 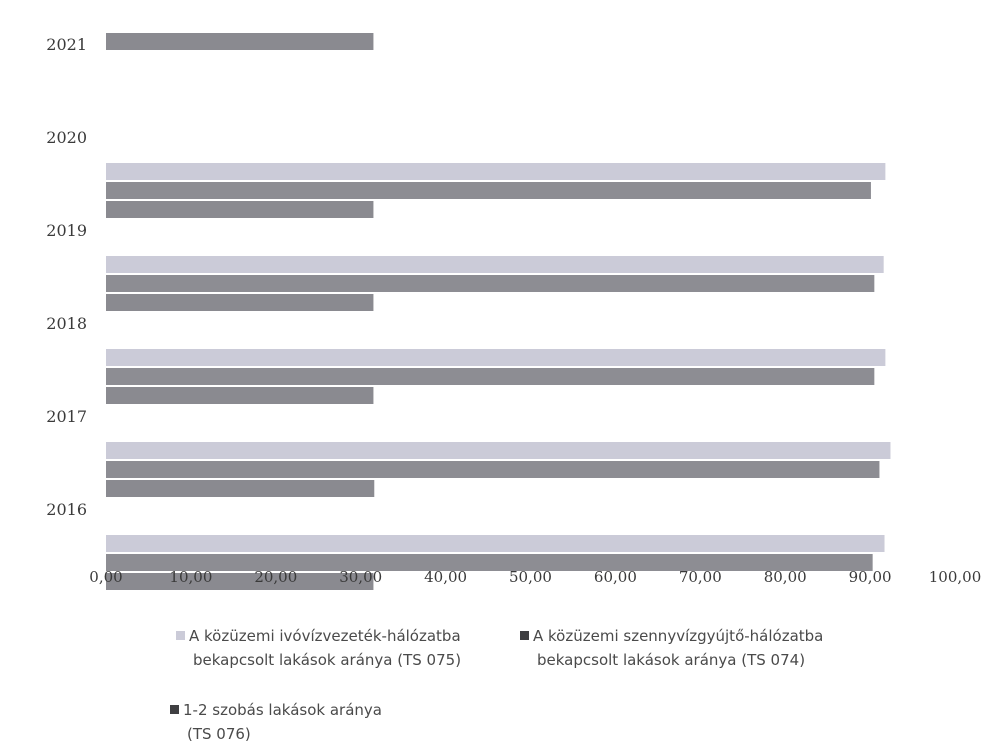 What do you see at coordinates (105, 577) in the screenshot?
I see `x-tick-label: 0,00` at bounding box center [105, 577].